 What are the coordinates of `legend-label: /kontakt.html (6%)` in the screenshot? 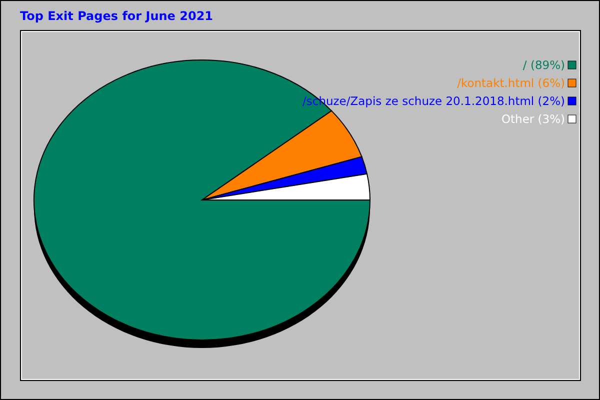 It's located at (511, 83).